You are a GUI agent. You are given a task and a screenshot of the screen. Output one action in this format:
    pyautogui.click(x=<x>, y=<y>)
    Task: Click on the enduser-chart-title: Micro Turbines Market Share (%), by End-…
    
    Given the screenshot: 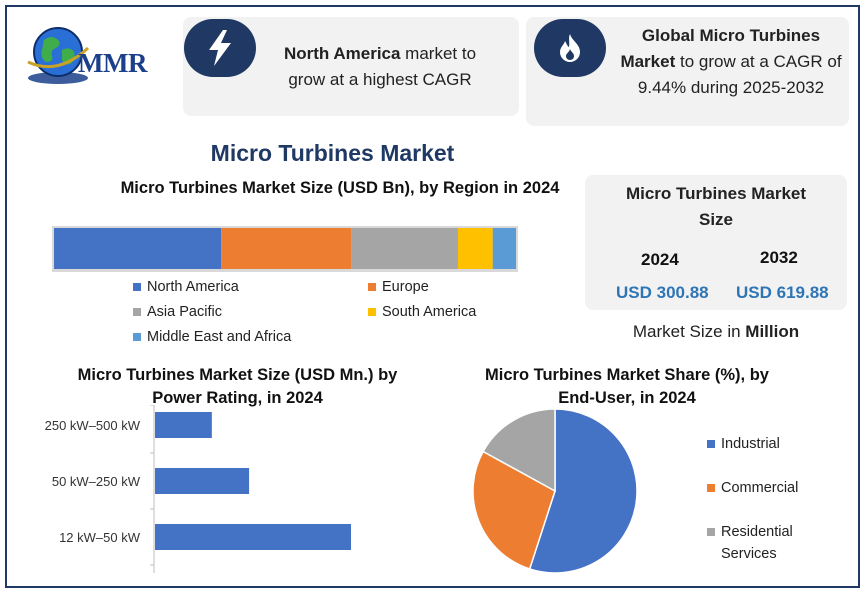 What is the action you would take?
    pyautogui.click(x=627, y=386)
    